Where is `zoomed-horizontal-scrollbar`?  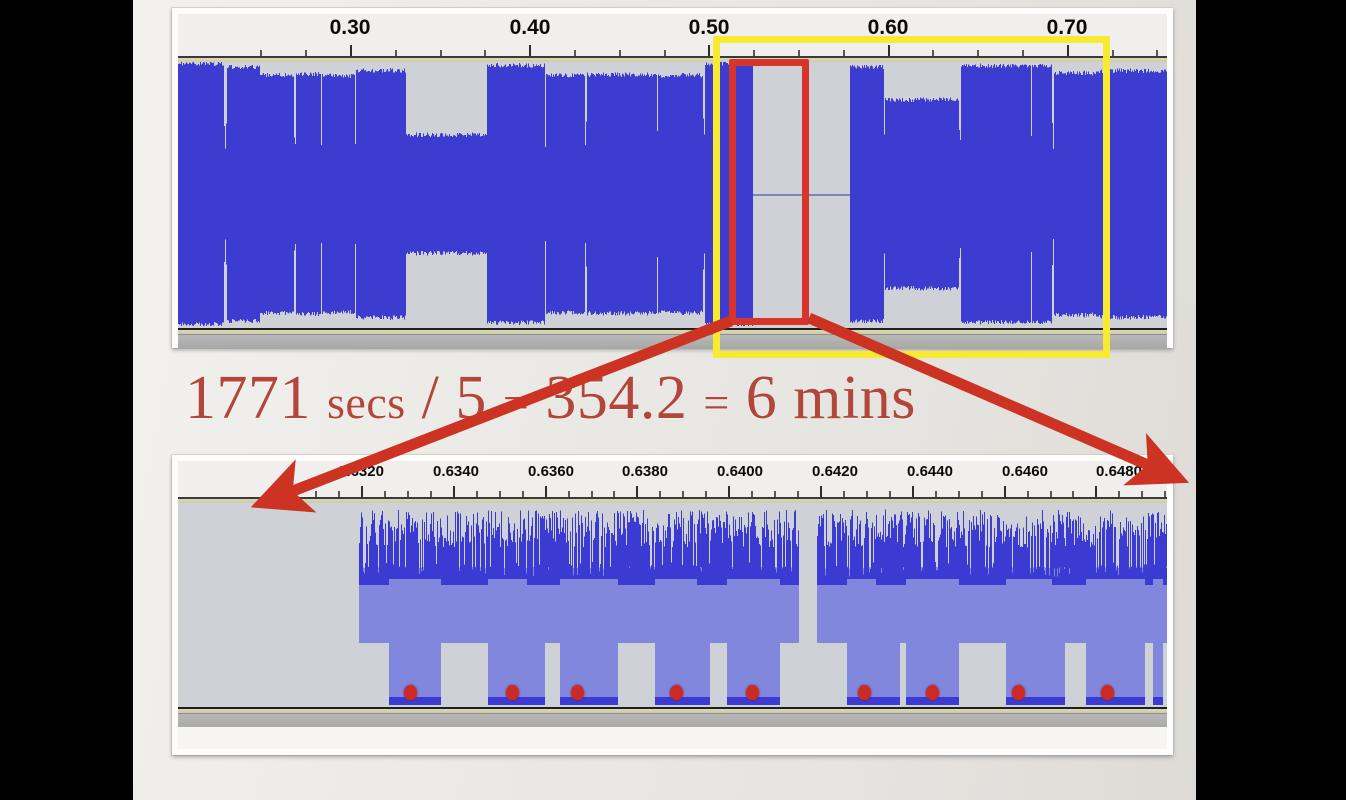 zoomed-horizontal-scrollbar is located at coordinates (672, 720).